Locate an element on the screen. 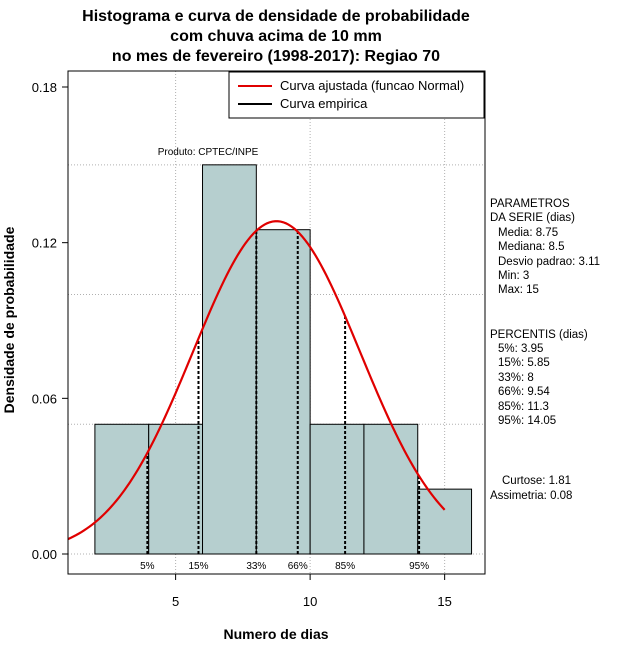  param-desvio: Desvio padrao: 3.11 is located at coordinates (549, 262).